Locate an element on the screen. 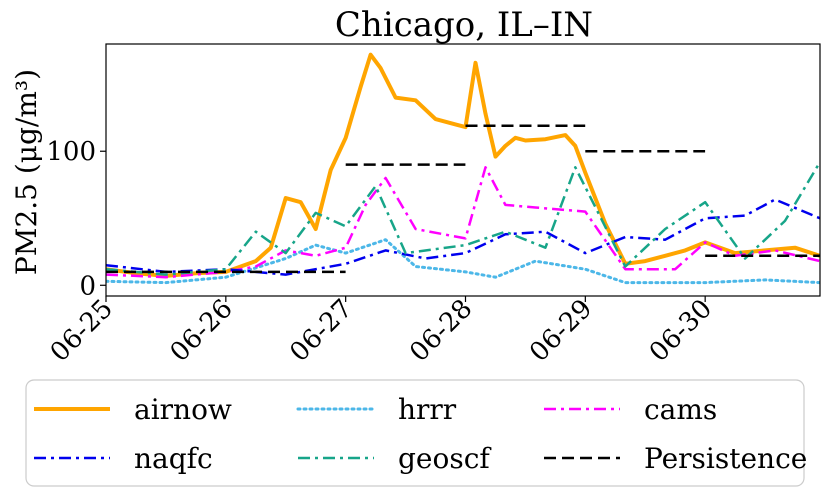 The image size is (830, 496). legend-item-persistence: Persistence is located at coordinates (675, 458).